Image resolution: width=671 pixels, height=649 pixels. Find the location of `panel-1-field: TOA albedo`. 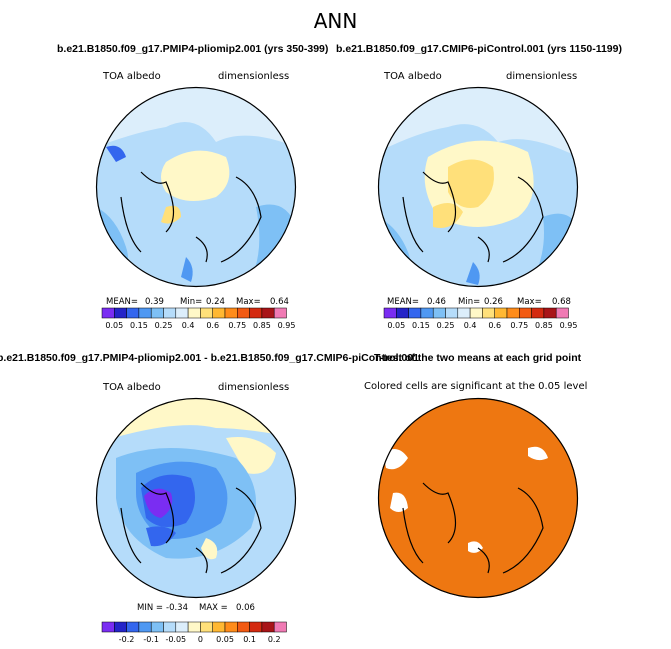

panel-1-field: TOA albedo is located at coordinates (132, 76).